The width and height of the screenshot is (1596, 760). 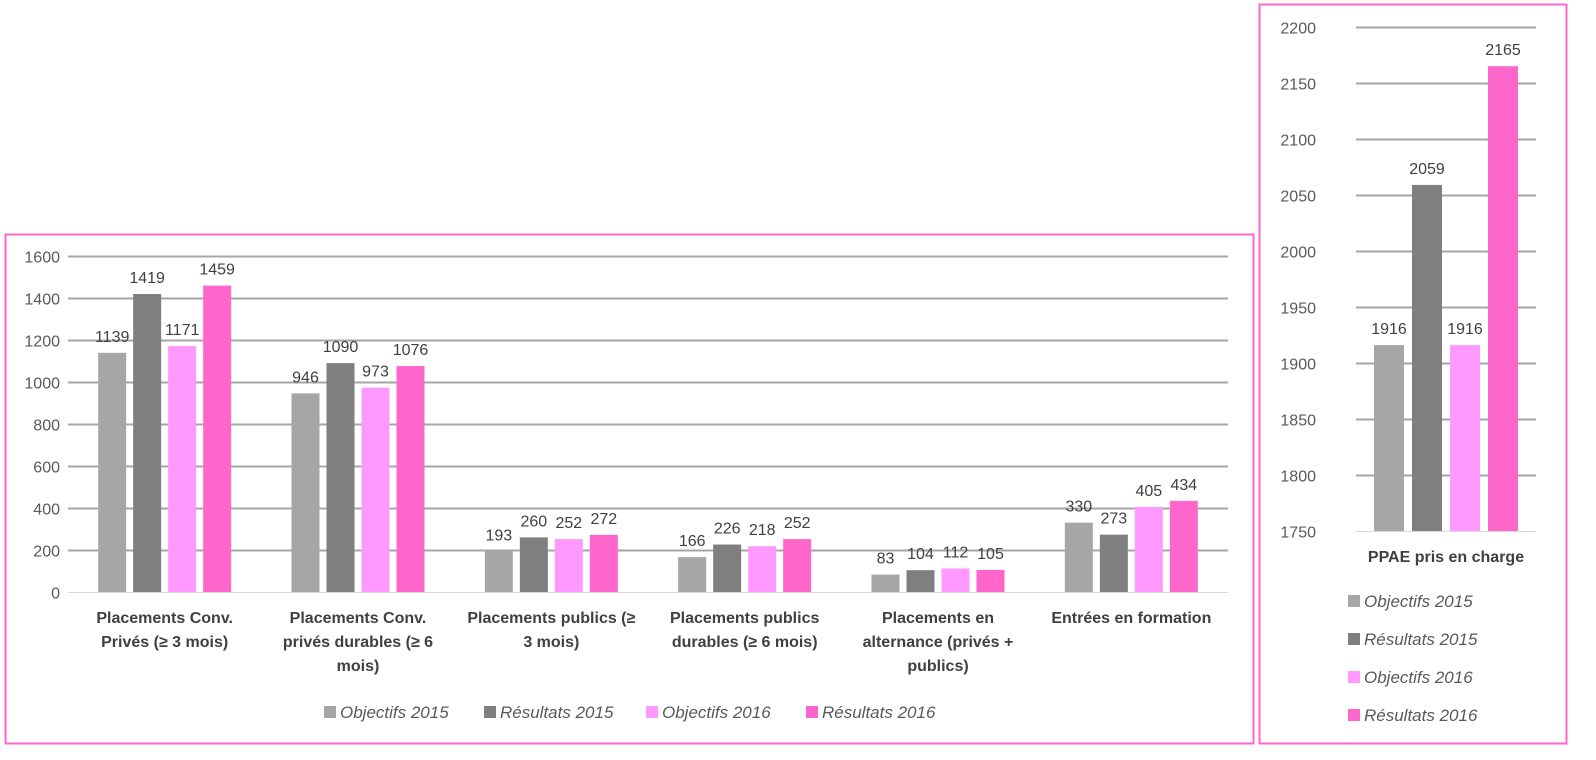 I want to click on y-tick-label: 200, so click(x=46, y=552).